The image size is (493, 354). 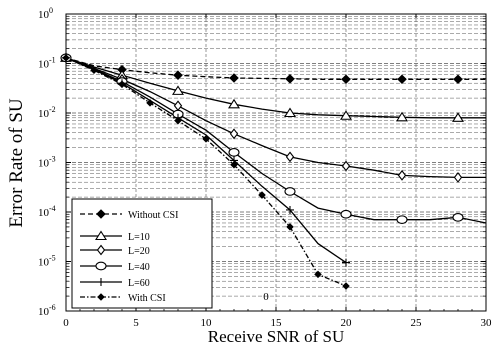 What do you see at coordinates (266, 297) in the screenshot?
I see `annotation-label: 0` at bounding box center [266, 297].